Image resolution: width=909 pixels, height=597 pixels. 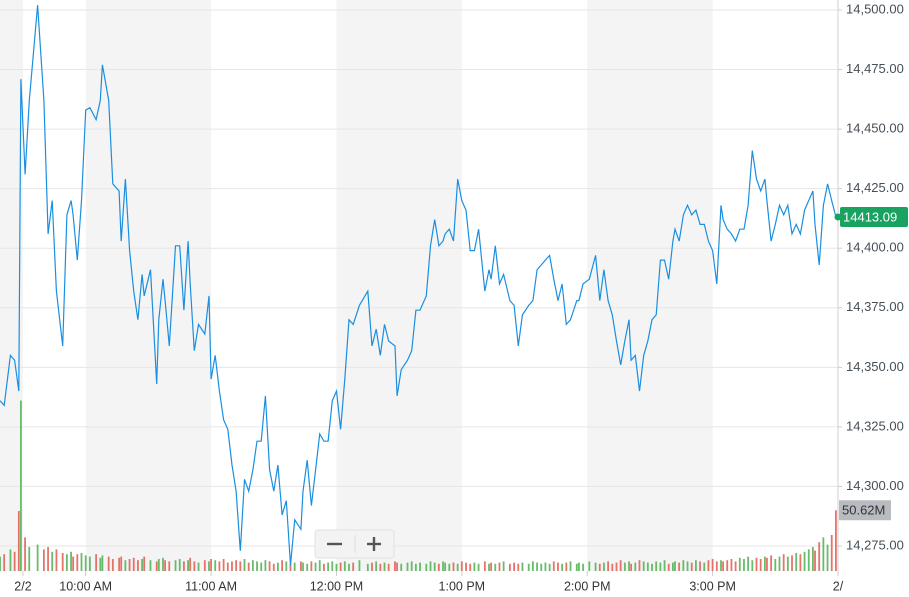 What do you see at coordinates (22, 586) in the screenshot?
I see `x-tick-label: 2/2` at bounding box center [22, 586].